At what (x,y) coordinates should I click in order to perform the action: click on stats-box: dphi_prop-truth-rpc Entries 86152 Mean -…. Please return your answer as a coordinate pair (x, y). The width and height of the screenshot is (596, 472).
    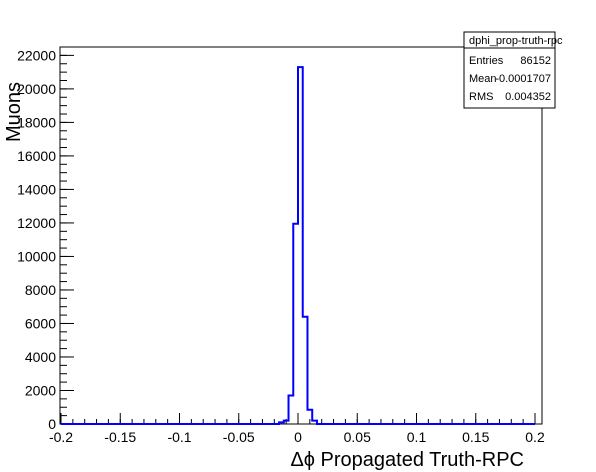
    Looking at the image, I should click on (513, 70).